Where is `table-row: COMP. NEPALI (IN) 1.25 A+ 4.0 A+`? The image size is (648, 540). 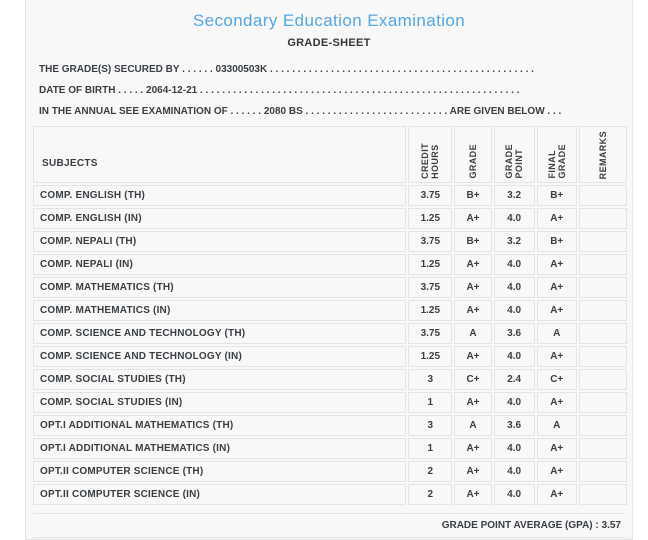 table-row: COMP. NEPALI (IN) 1.25 A+ 4.0 A+ is located at coordinates (330, 264).